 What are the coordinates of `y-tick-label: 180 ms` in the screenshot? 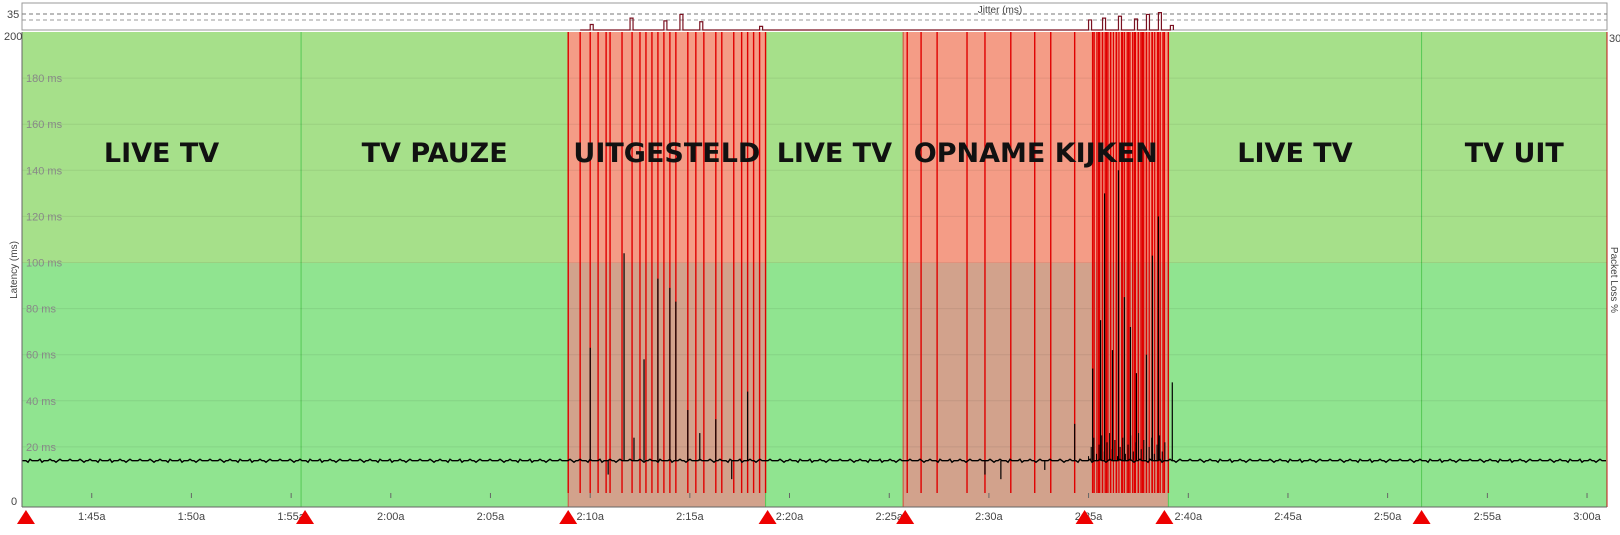 It's located at (44, 79).